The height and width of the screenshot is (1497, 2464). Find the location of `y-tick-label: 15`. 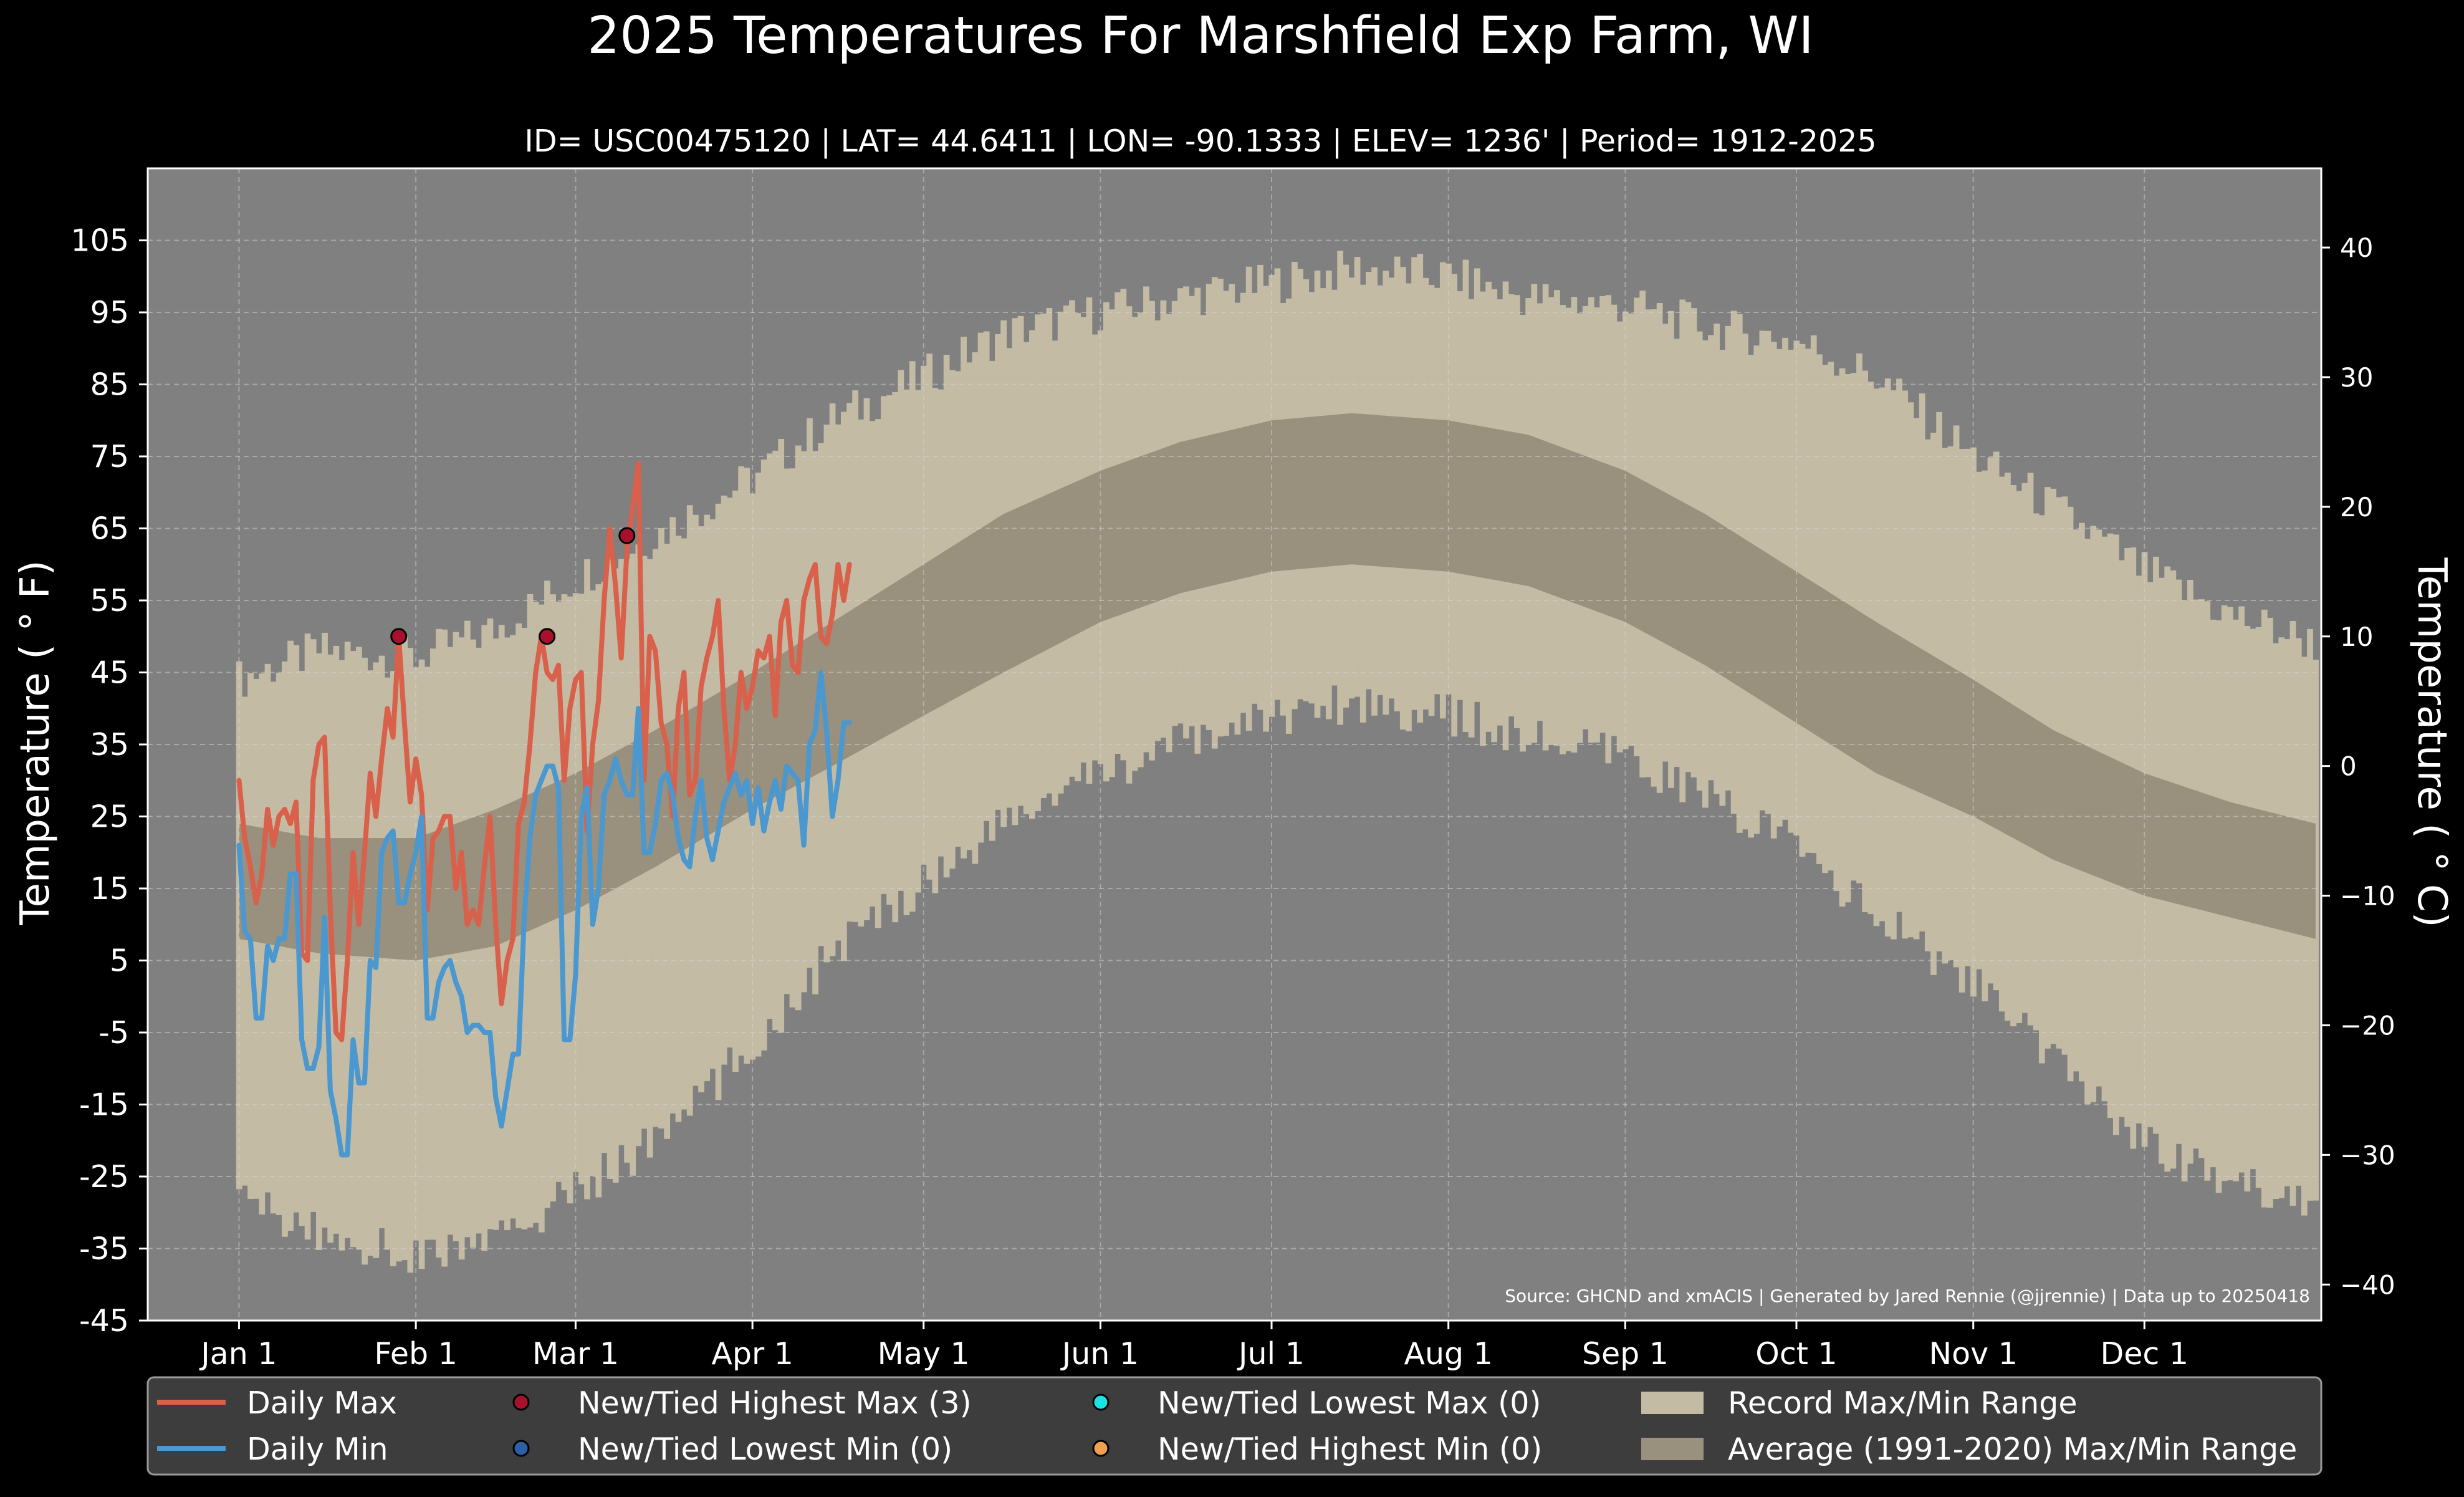

y-tick-label: 15 is located at coordinates (109, 889).